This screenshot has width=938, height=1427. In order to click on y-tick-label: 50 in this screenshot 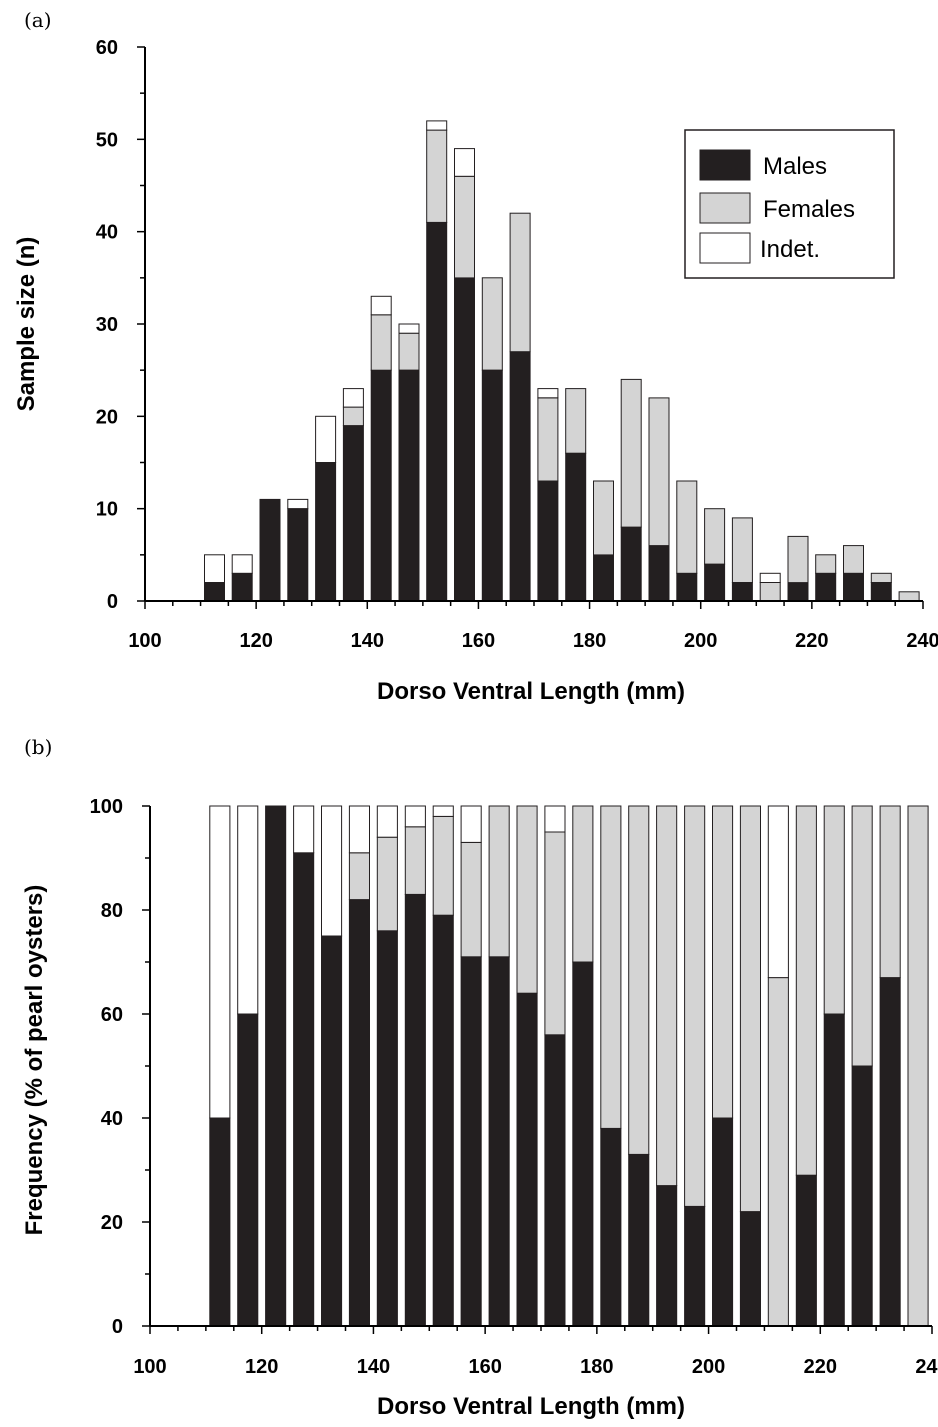, I will do `click(107, 140)`.